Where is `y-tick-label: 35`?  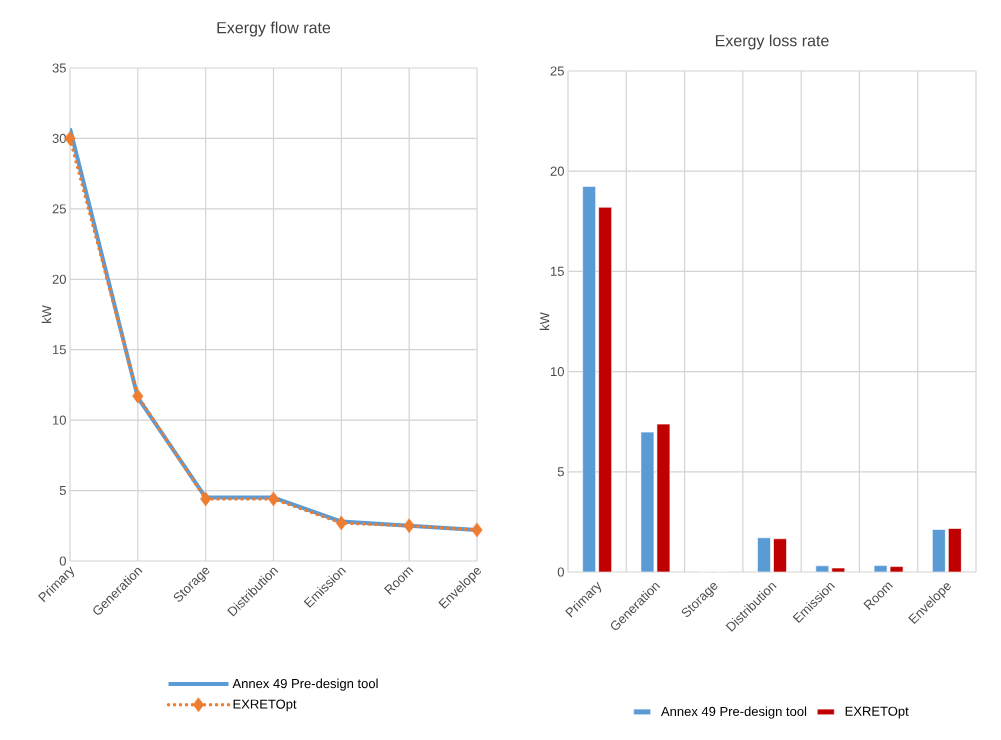 y-tick-label: 35 is located at coordinates (59, 68).